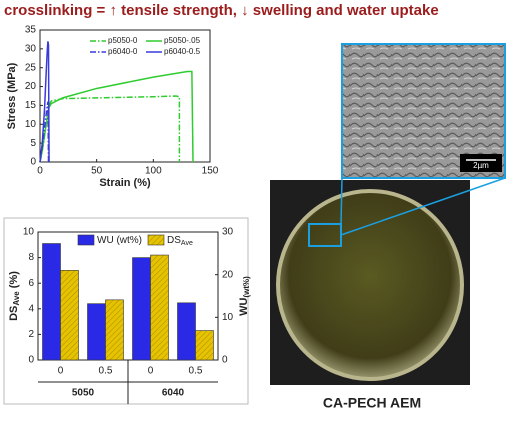 This screenshot has width=520, height=424. Describe the element at coordinates (244, 306) in the screenshot. I see `y2-axis-label-part: WU` at that location.